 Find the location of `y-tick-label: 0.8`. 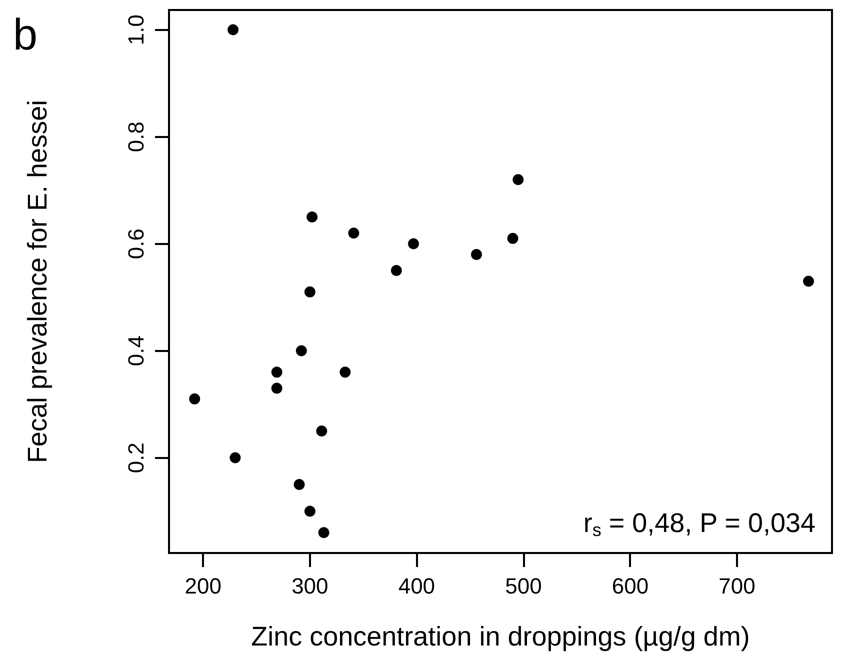

y-tick-label: 0.8 is located at coordinates (136, 136).